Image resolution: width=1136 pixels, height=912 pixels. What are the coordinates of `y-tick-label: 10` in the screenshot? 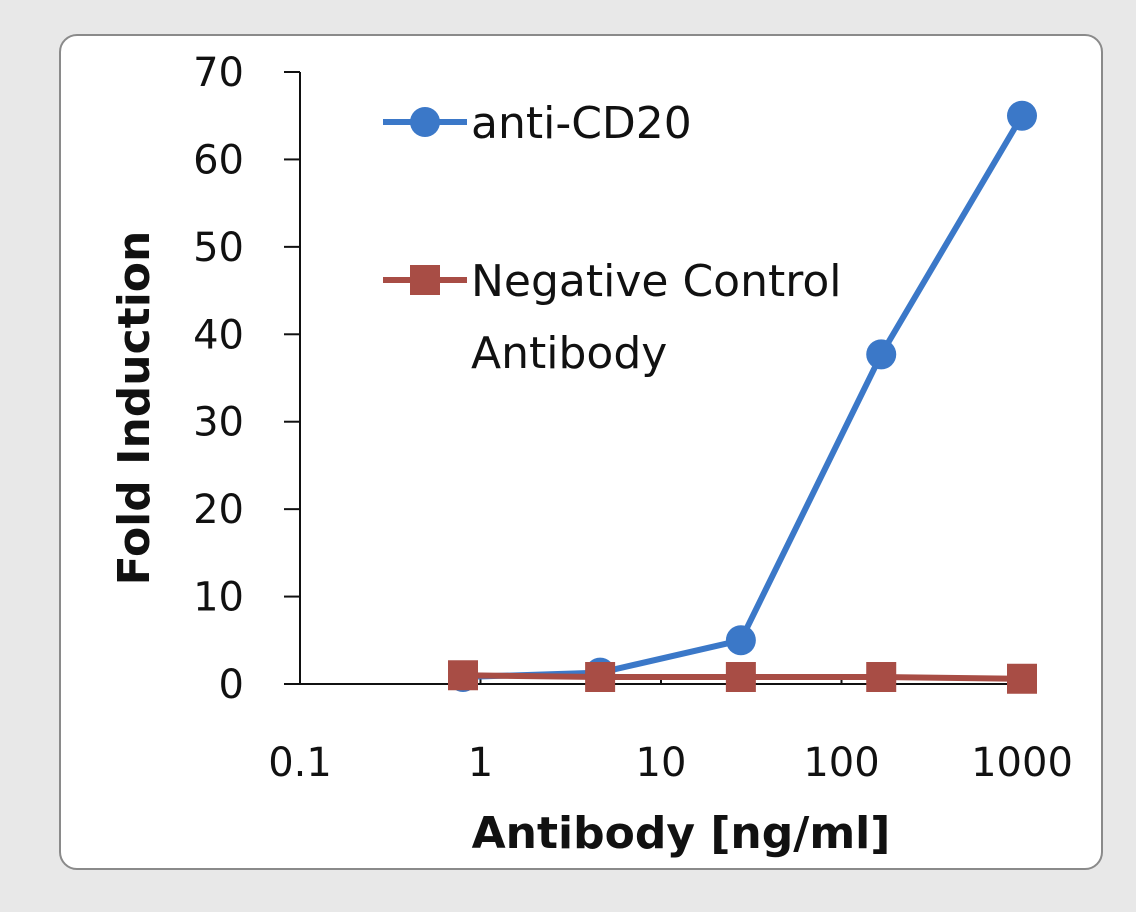 It's located at (218, 598).